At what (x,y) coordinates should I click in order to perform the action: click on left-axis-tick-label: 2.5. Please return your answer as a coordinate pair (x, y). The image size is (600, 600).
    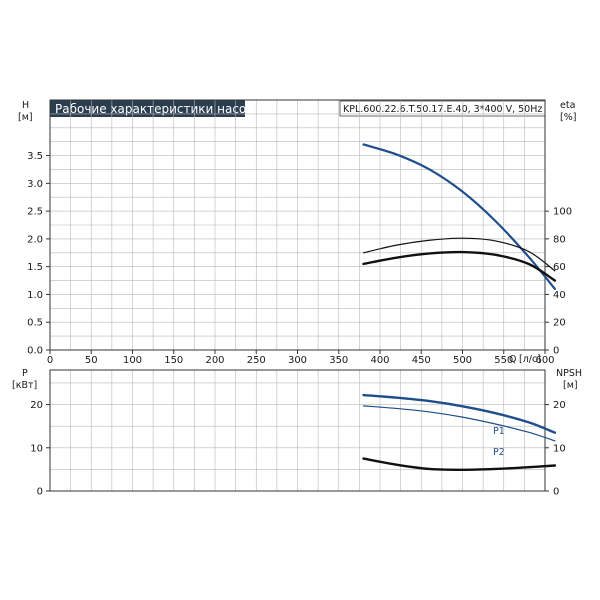
    Looking at the image, I should click on (35, 212).